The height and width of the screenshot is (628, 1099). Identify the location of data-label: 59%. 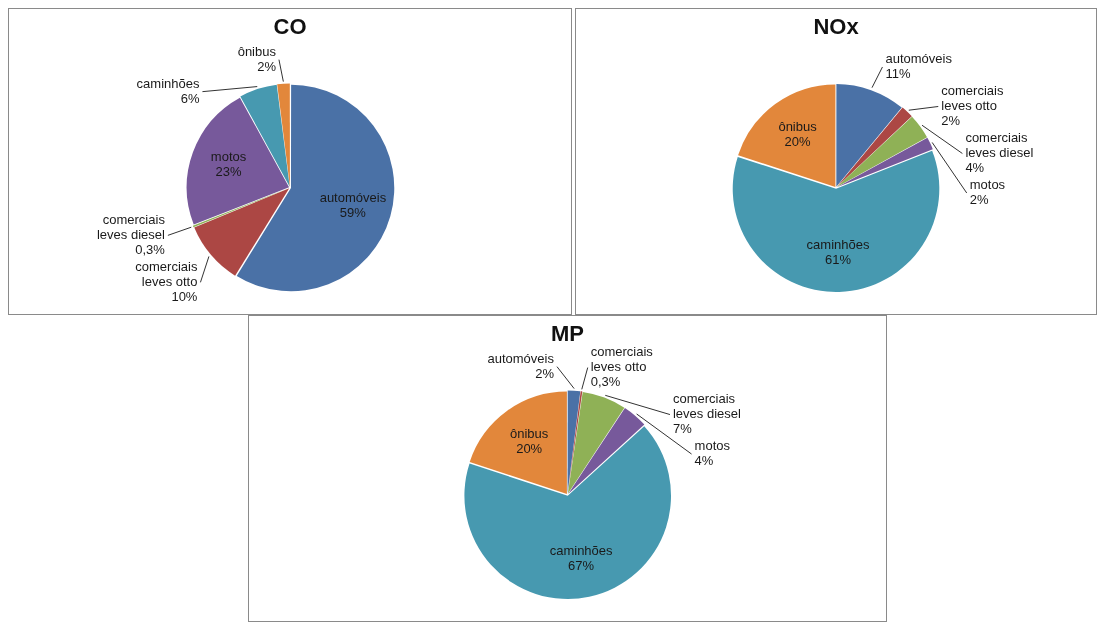
(353, 212).